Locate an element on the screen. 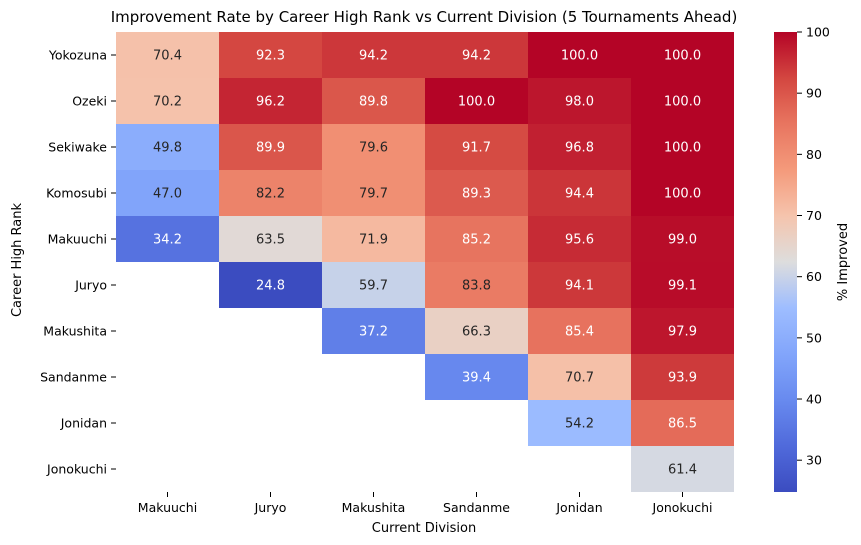 This screenshot has height=545, width=861. colorbar-tick-label: 70 is located at coordinates (814, 215).